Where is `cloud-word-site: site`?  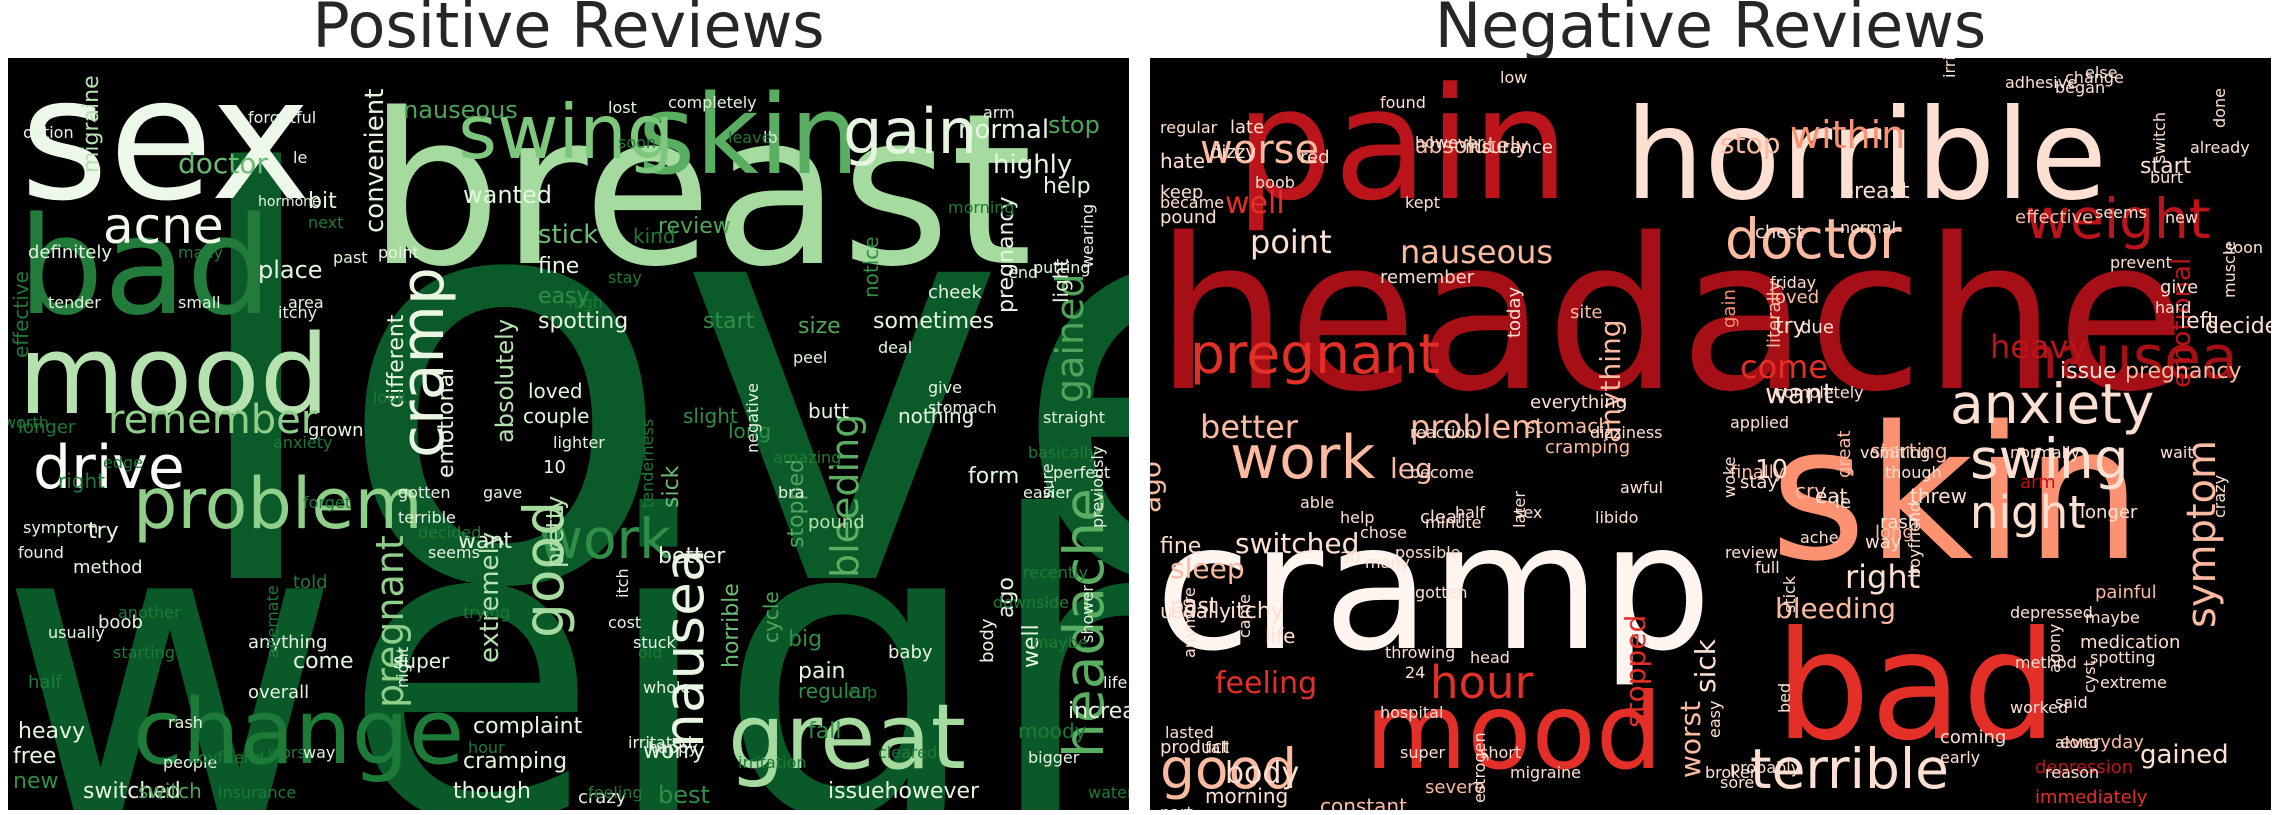
cloud-word-site: site is located at coordinates (1586, 312).